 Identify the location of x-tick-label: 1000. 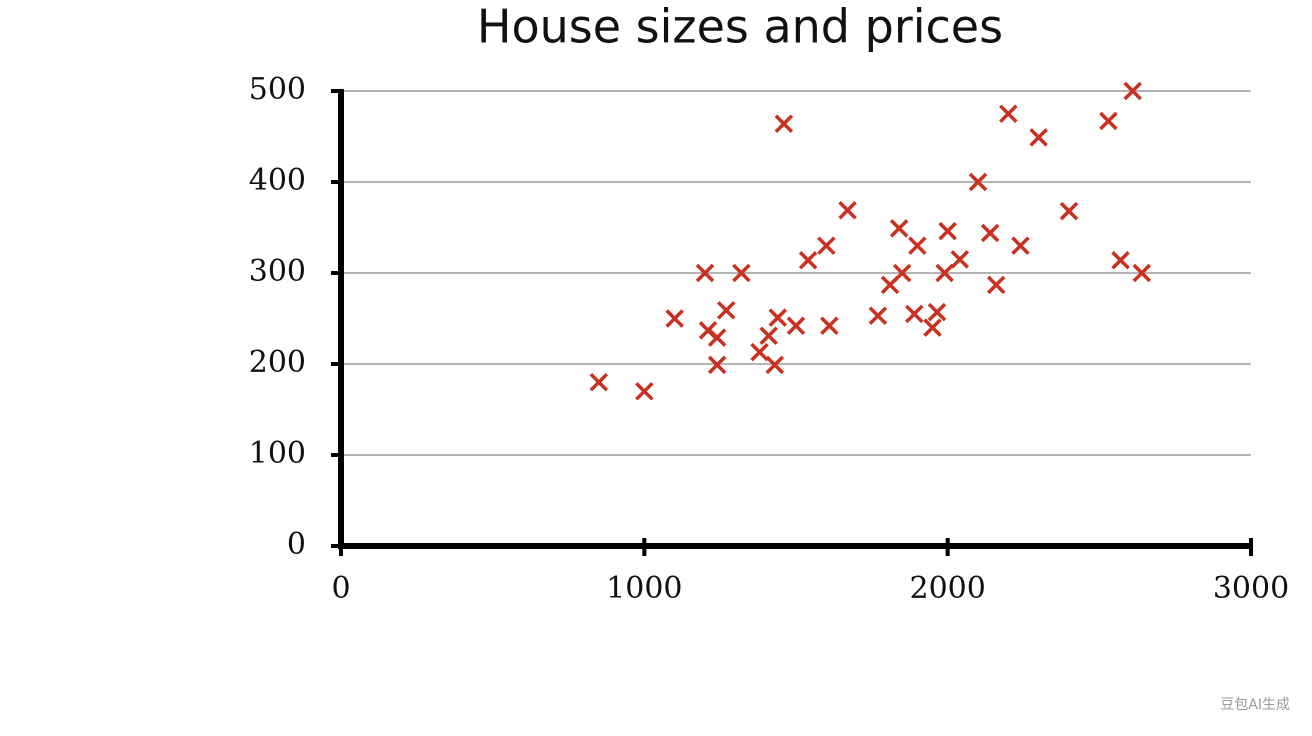
(644, 588).